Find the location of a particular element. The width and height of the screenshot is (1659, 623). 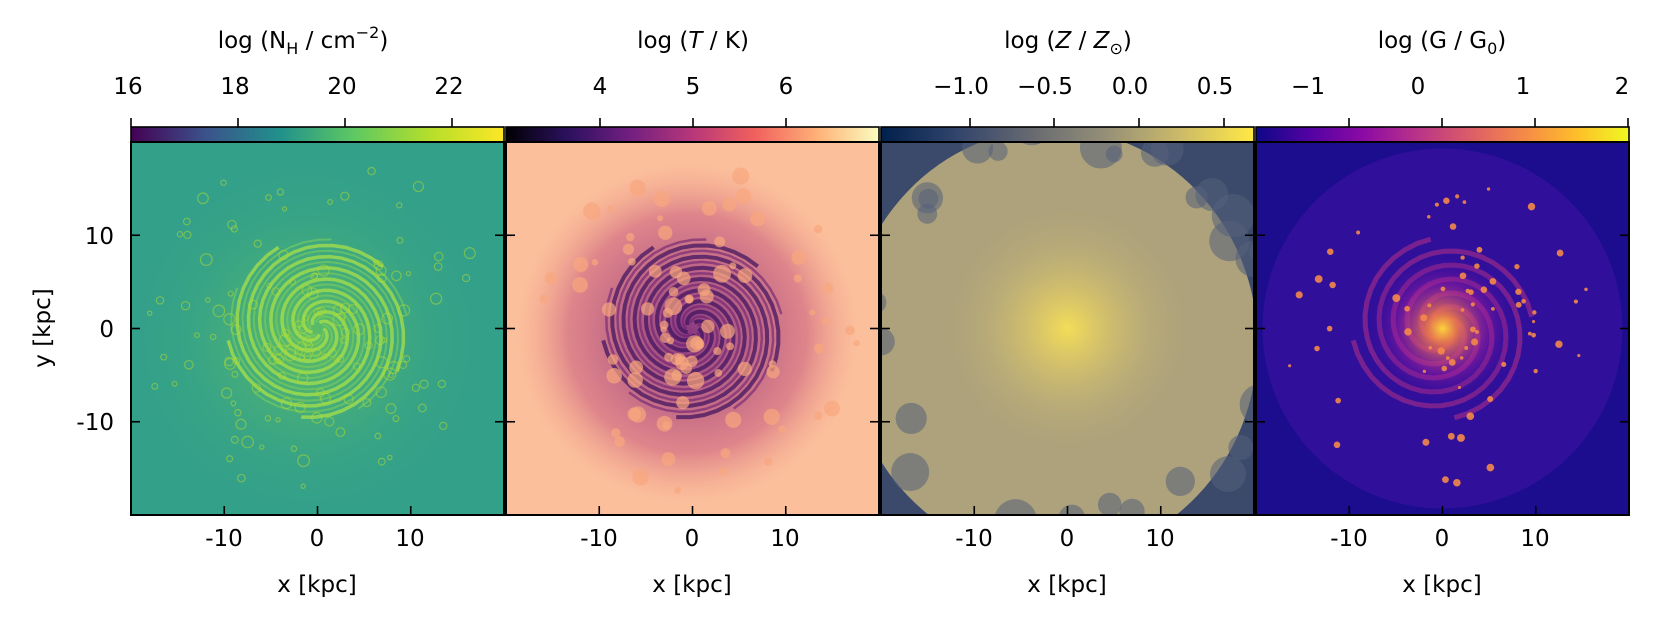

metal-rich-core is located at coordinates (1067, 328).